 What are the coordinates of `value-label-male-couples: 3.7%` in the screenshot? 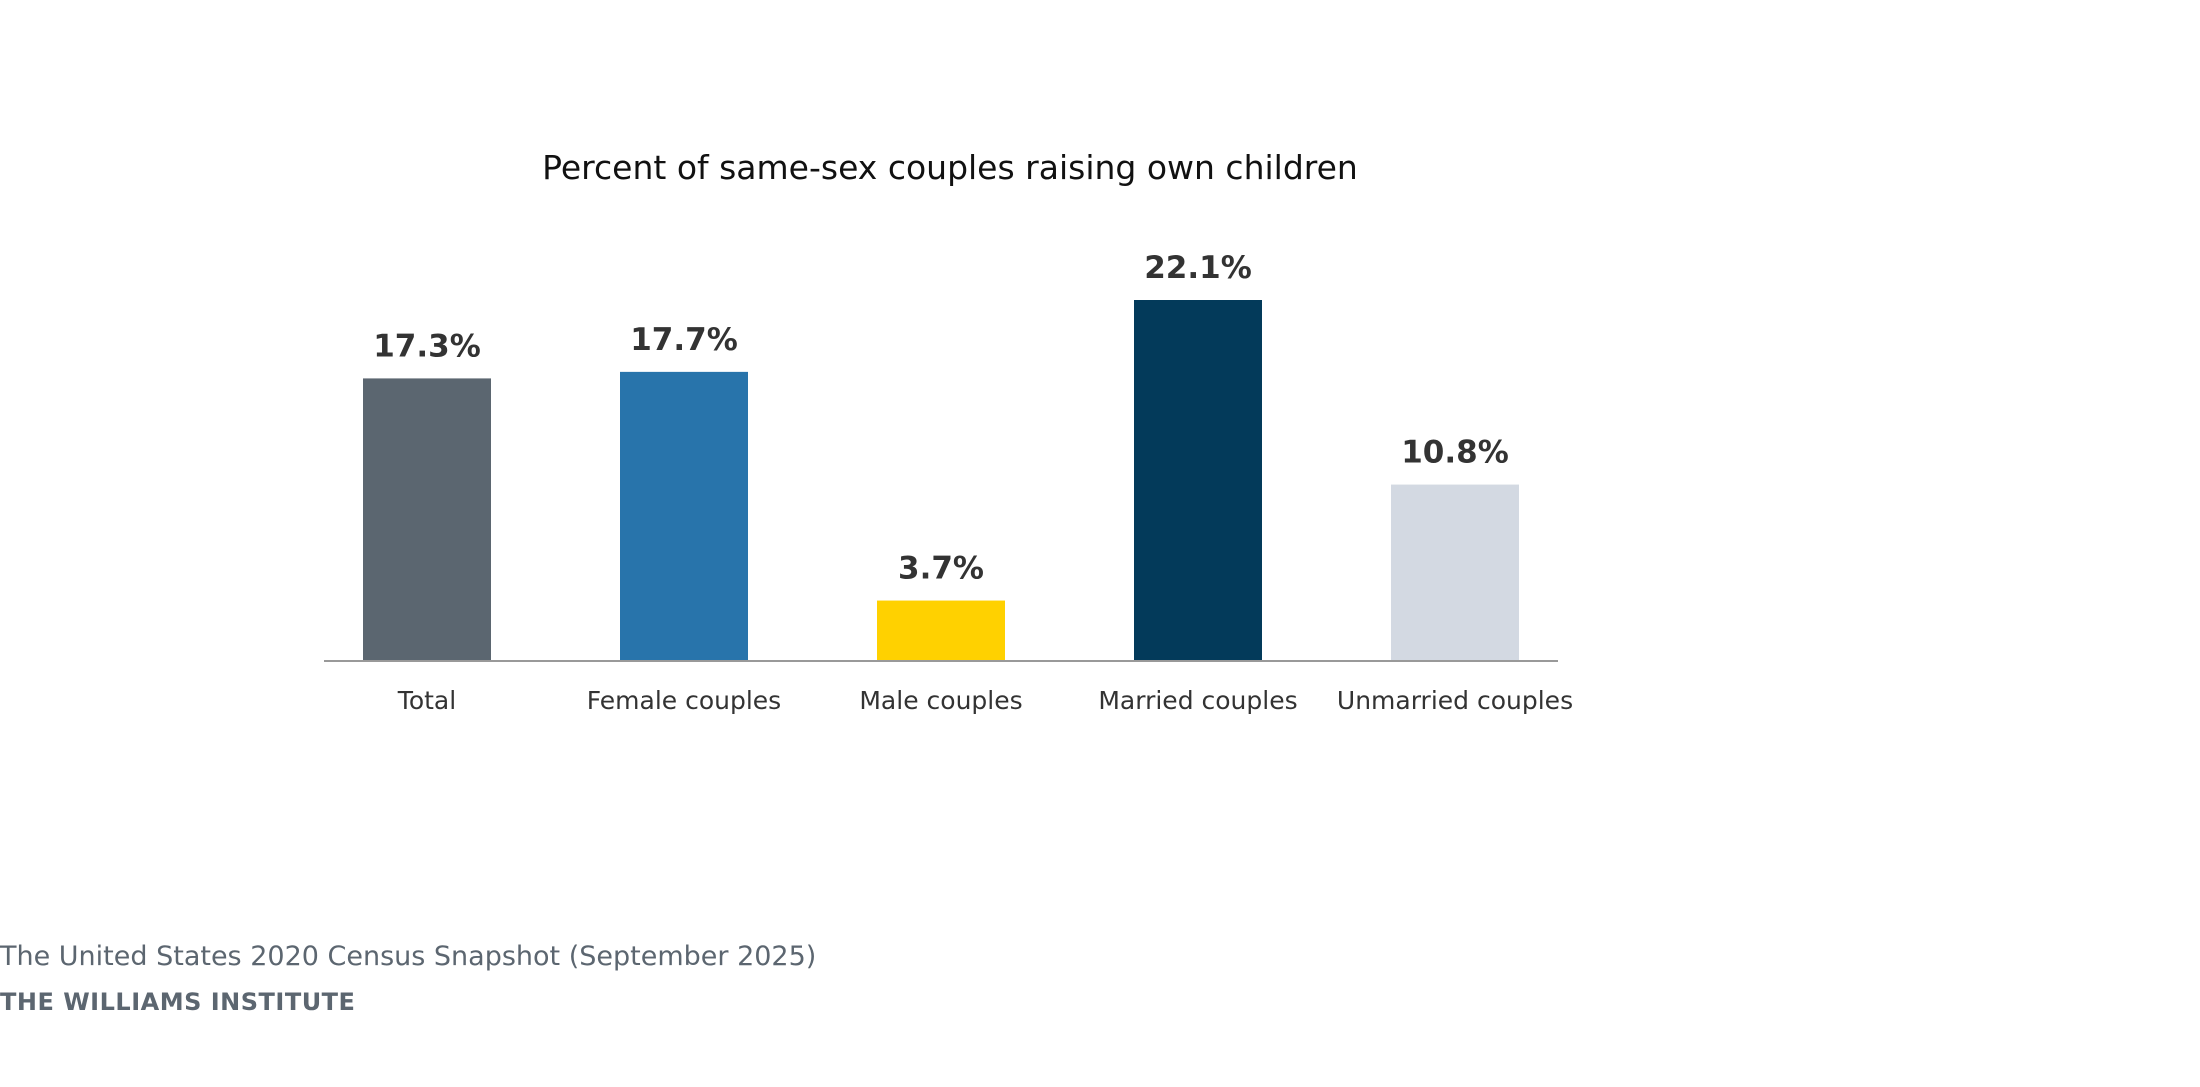 It's located at (941, 569).